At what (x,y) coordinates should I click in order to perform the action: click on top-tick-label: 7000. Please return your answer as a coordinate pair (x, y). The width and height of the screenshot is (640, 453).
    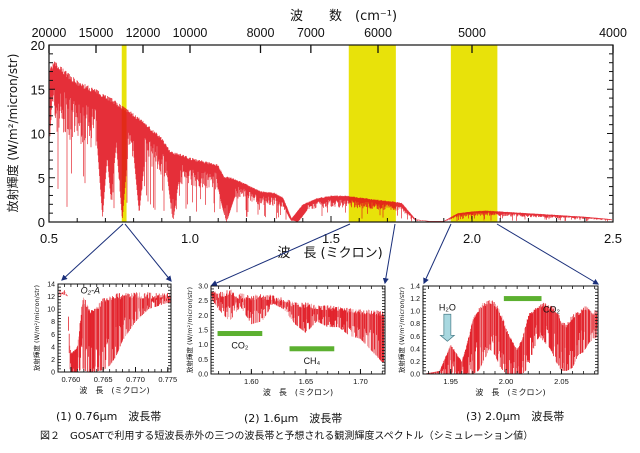
    Looking at the image, I should click on (311, 33).